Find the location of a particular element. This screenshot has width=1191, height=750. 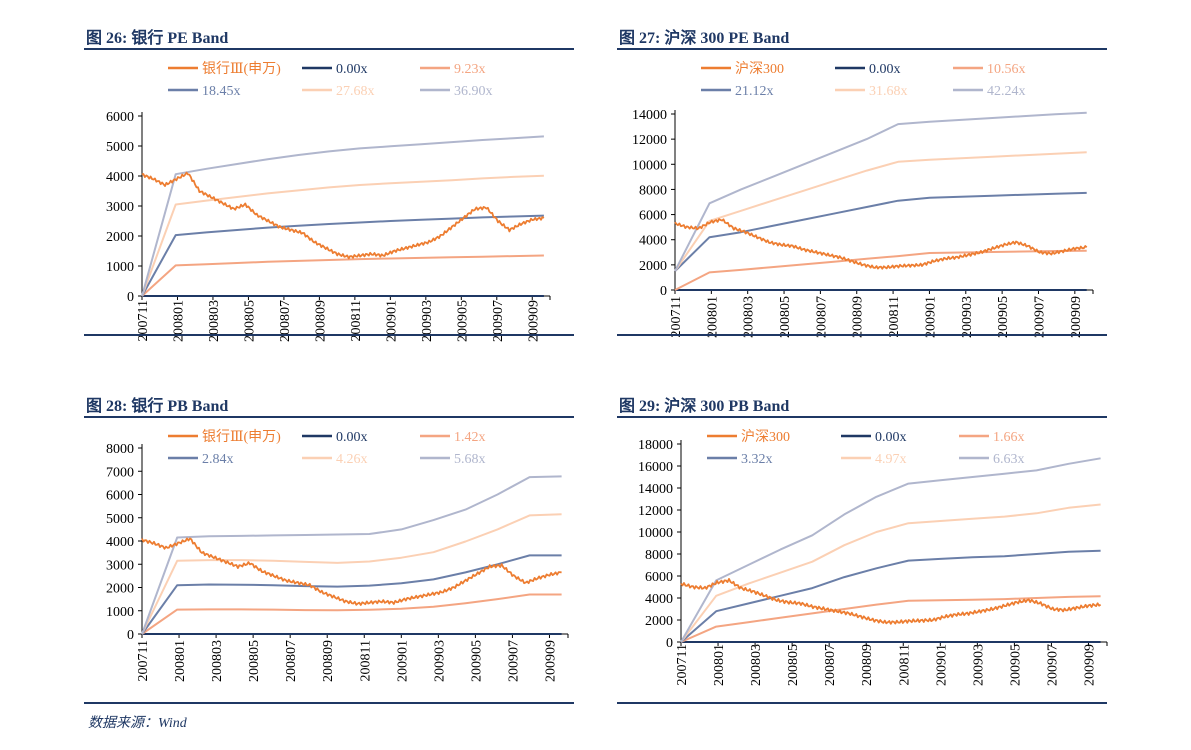

legend-label: 18.45x is located at coordinates (221, 91).